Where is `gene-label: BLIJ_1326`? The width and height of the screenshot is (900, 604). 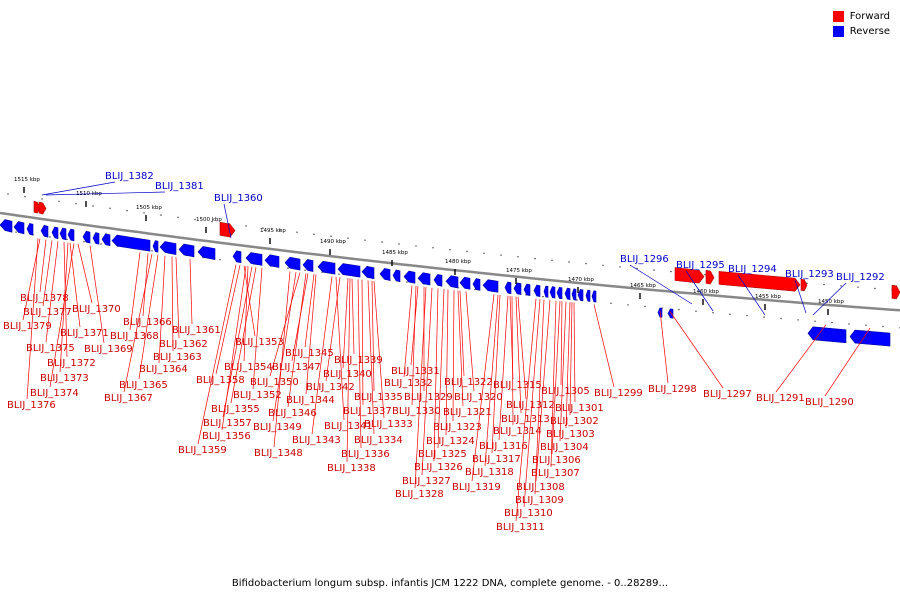 gene-label: BLIJ_1326 is located at coordinates (438, 467).